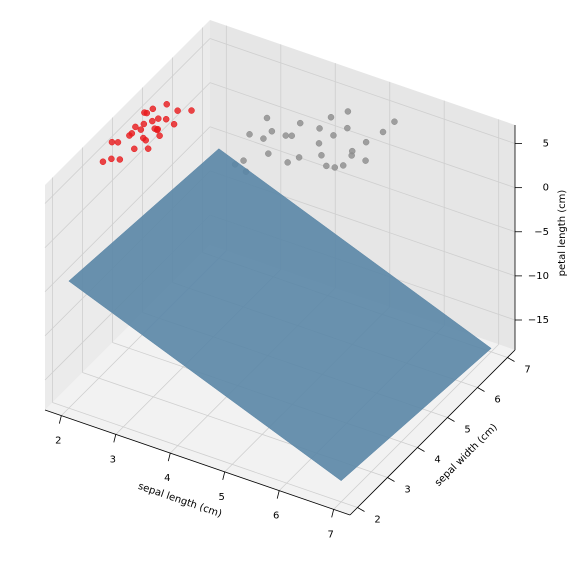  Describe the element at coordinates (546, 188) in the screenshot. I see `z-tick-label: 0` at that location.